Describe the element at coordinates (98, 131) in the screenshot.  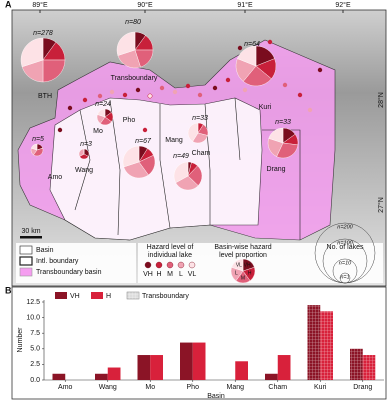
I see `basin-name: Mo` at that location.